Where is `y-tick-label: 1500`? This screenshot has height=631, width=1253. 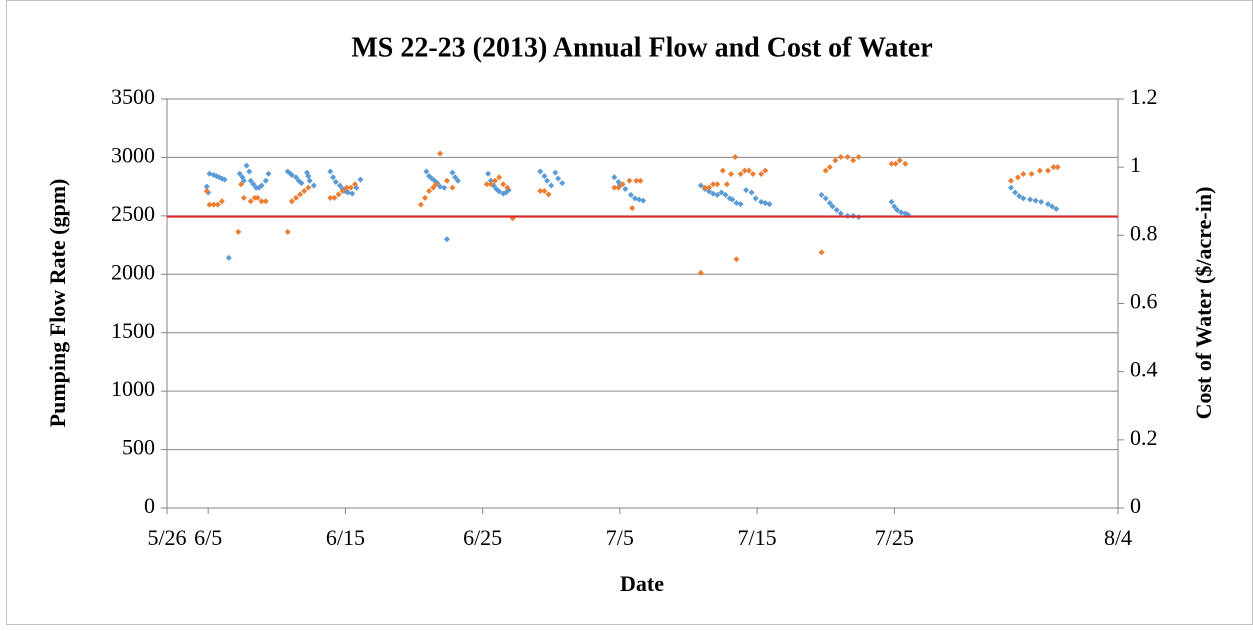
y-tick-label: 1500 is located at coordinates (133, 330).